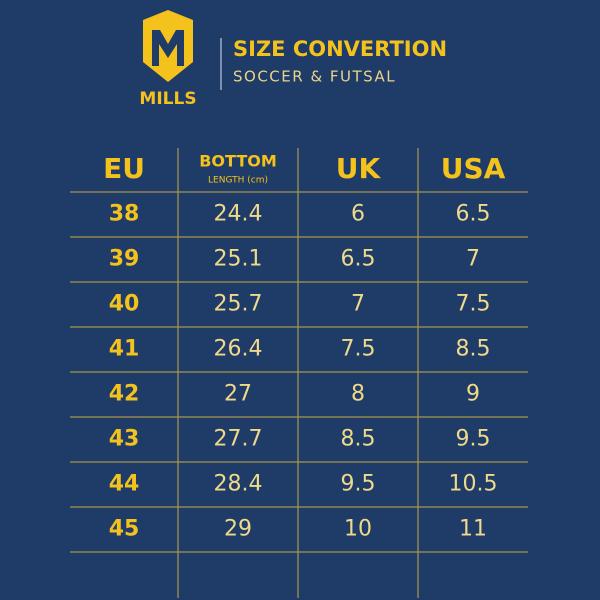 The width and height of the screenshot is (600, 600). Describe the element at coordinates (124, 168) in the screenshot. I see `column-header: EU` at that location.